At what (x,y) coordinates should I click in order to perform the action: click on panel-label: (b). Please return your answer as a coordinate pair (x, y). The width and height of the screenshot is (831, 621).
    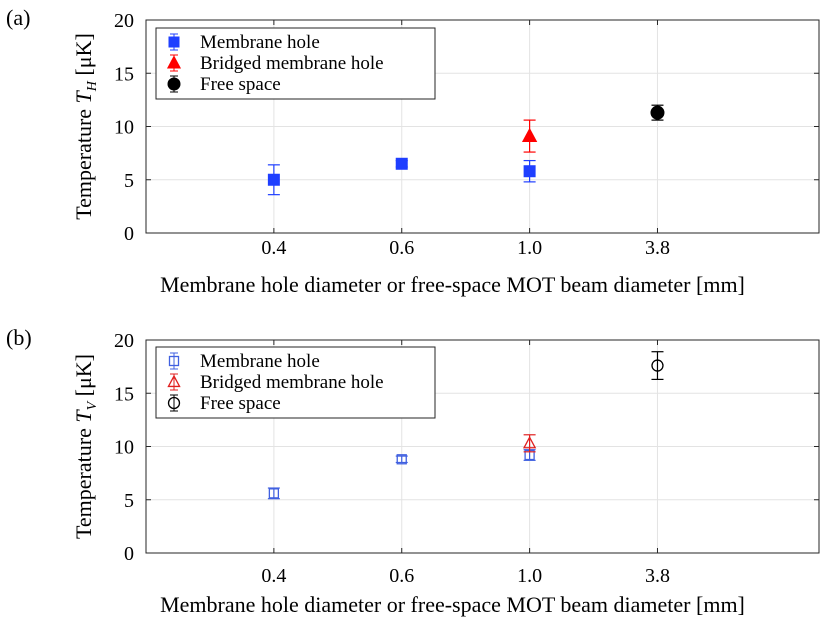
    Looking at the image, I should click on (19, 337).